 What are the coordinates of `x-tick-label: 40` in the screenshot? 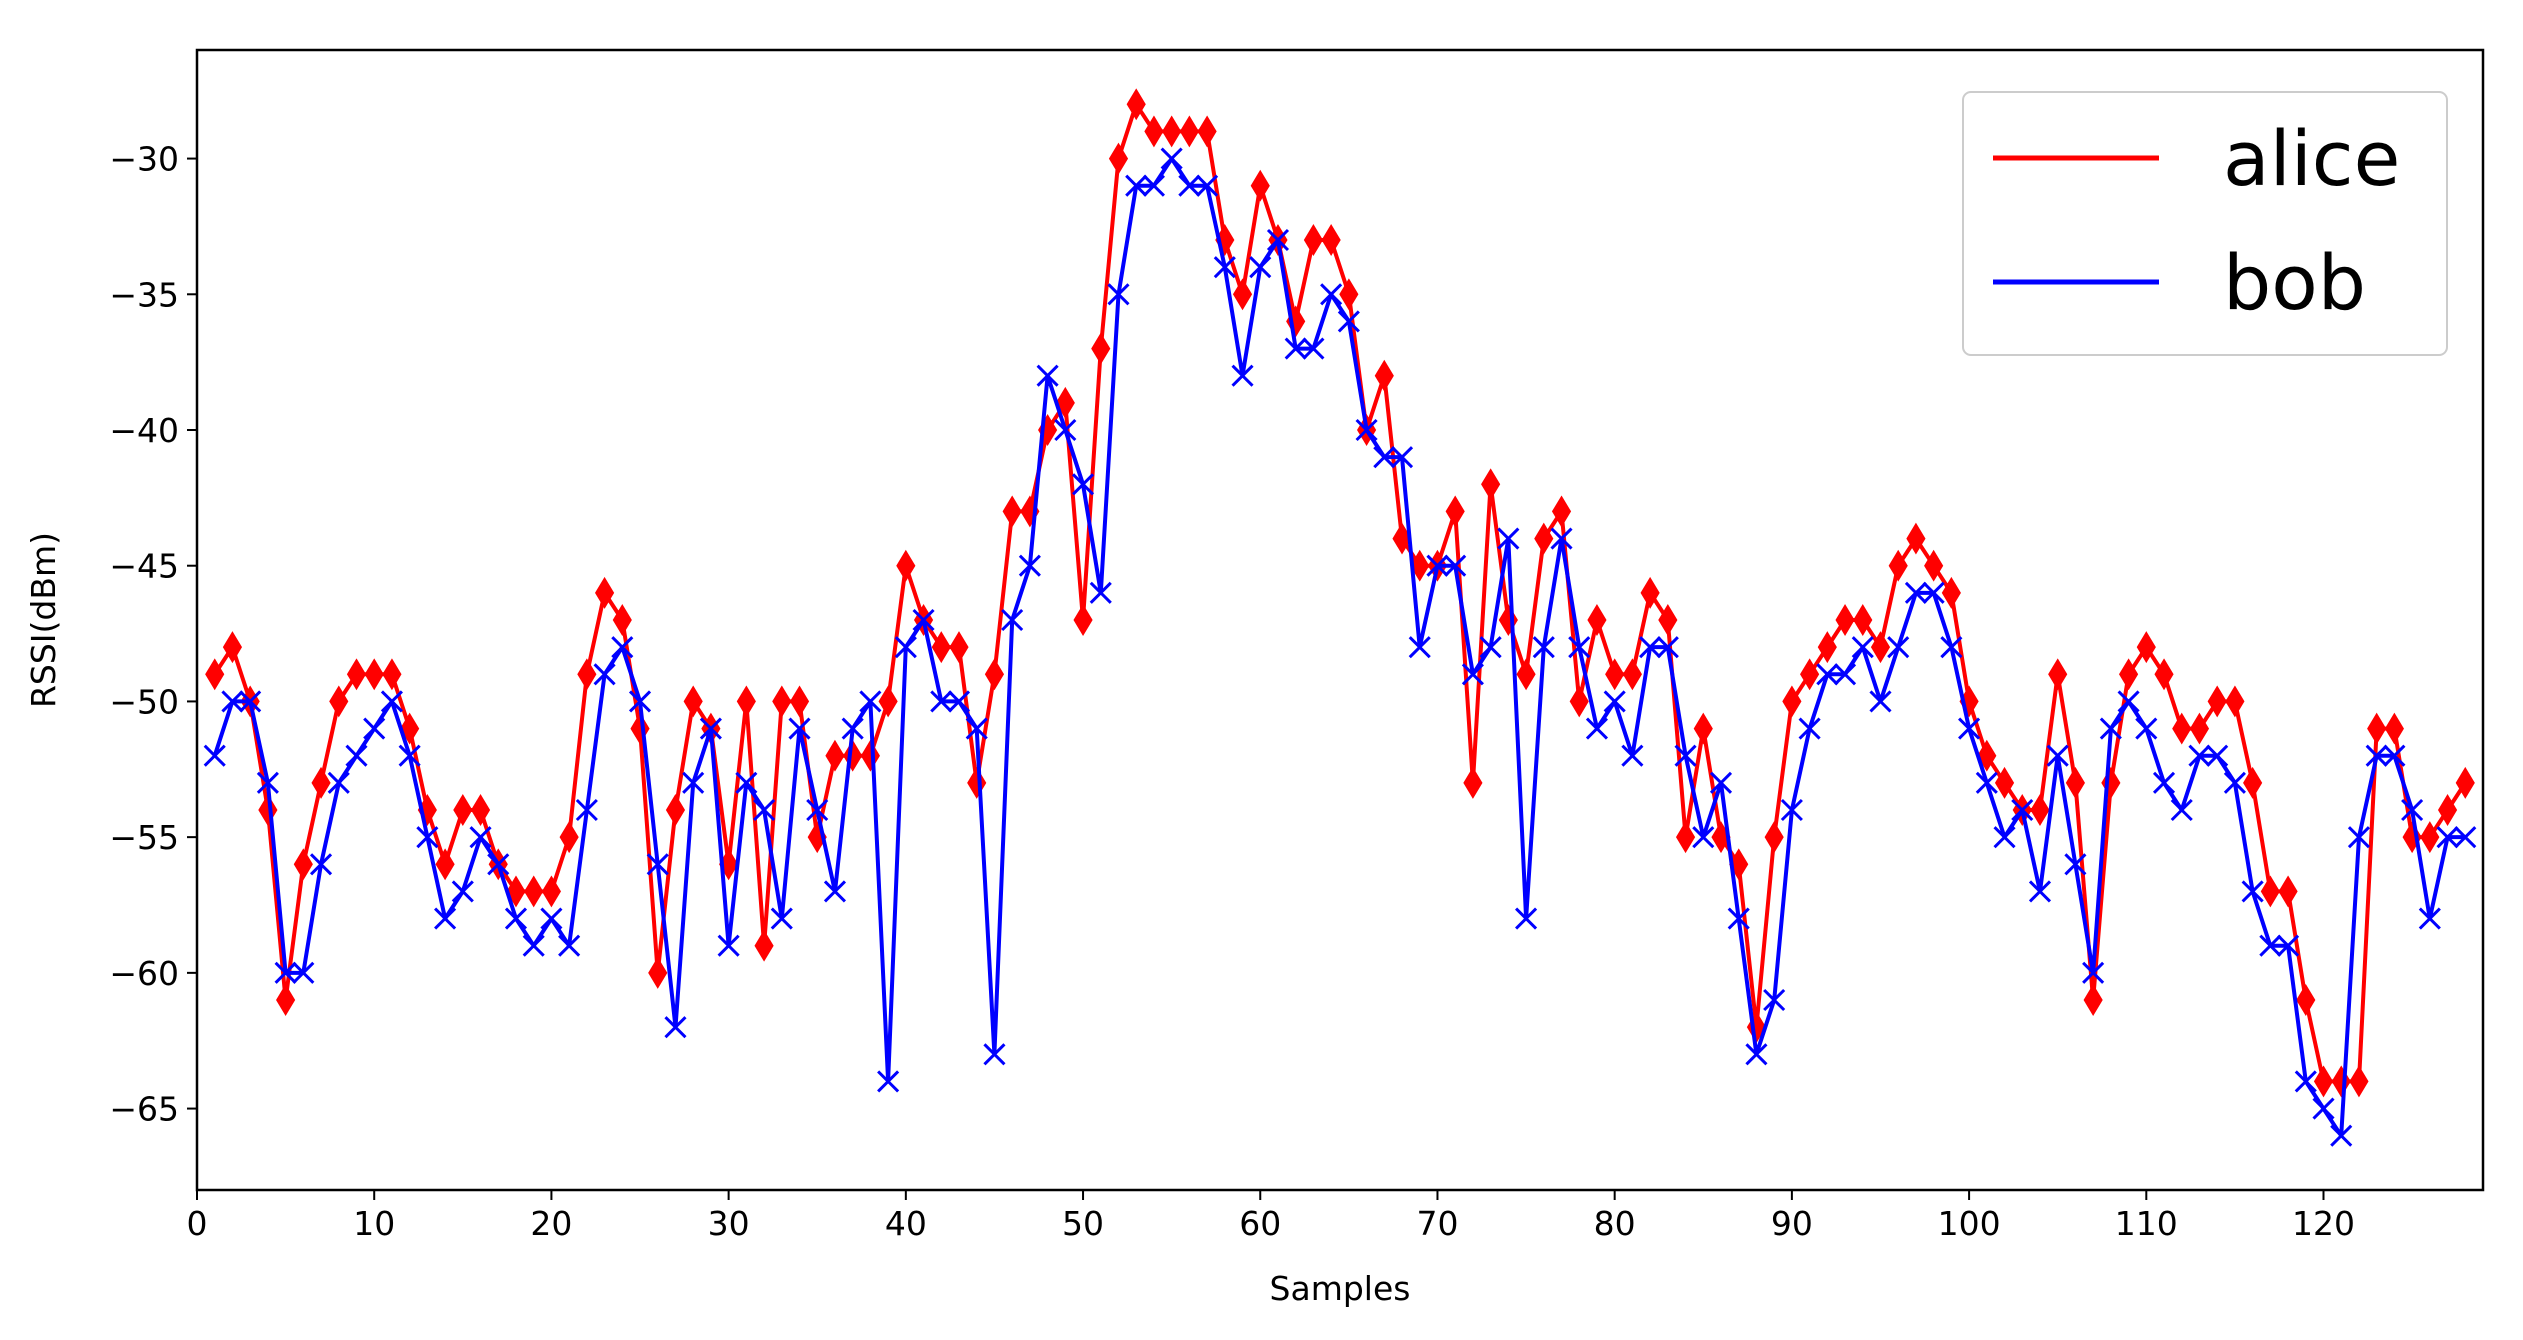 It's located at (906, 1223).